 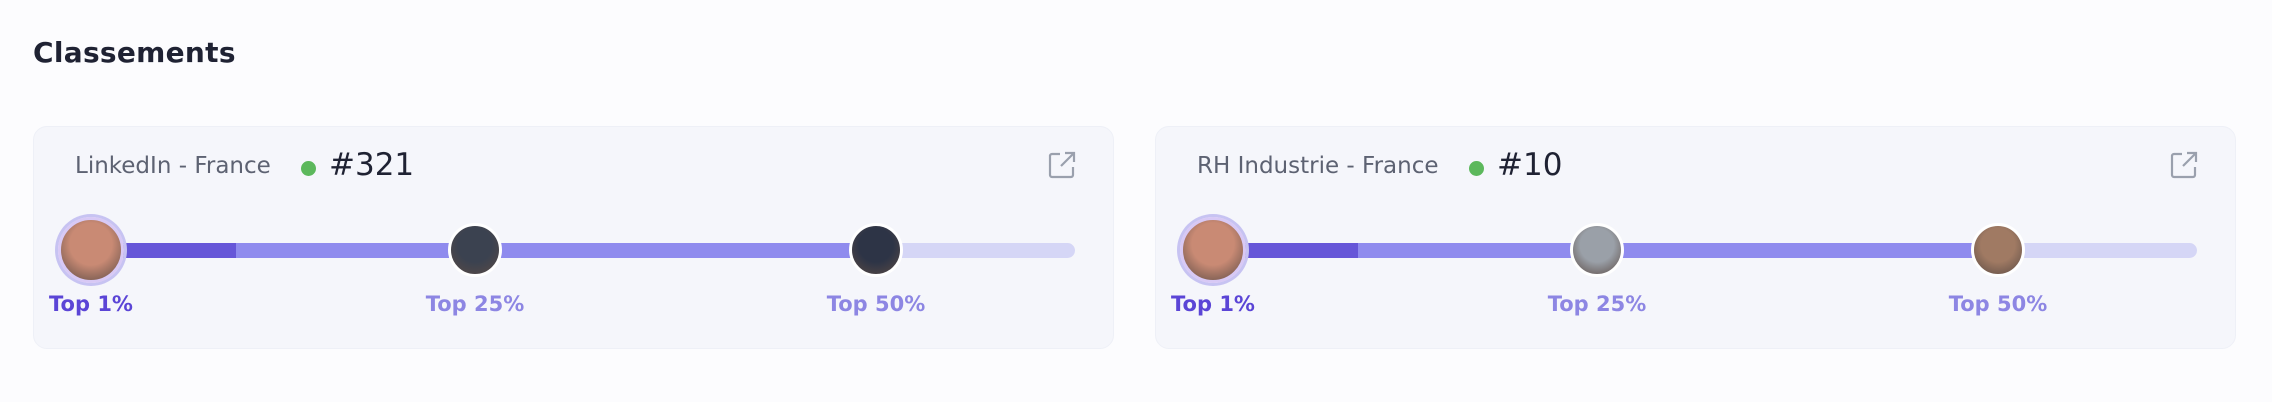 What do you see at coordinates (173, 166) in the screenshot?
I see `ranking-name: LinkedIn - France` at bounding box center [173, 166].